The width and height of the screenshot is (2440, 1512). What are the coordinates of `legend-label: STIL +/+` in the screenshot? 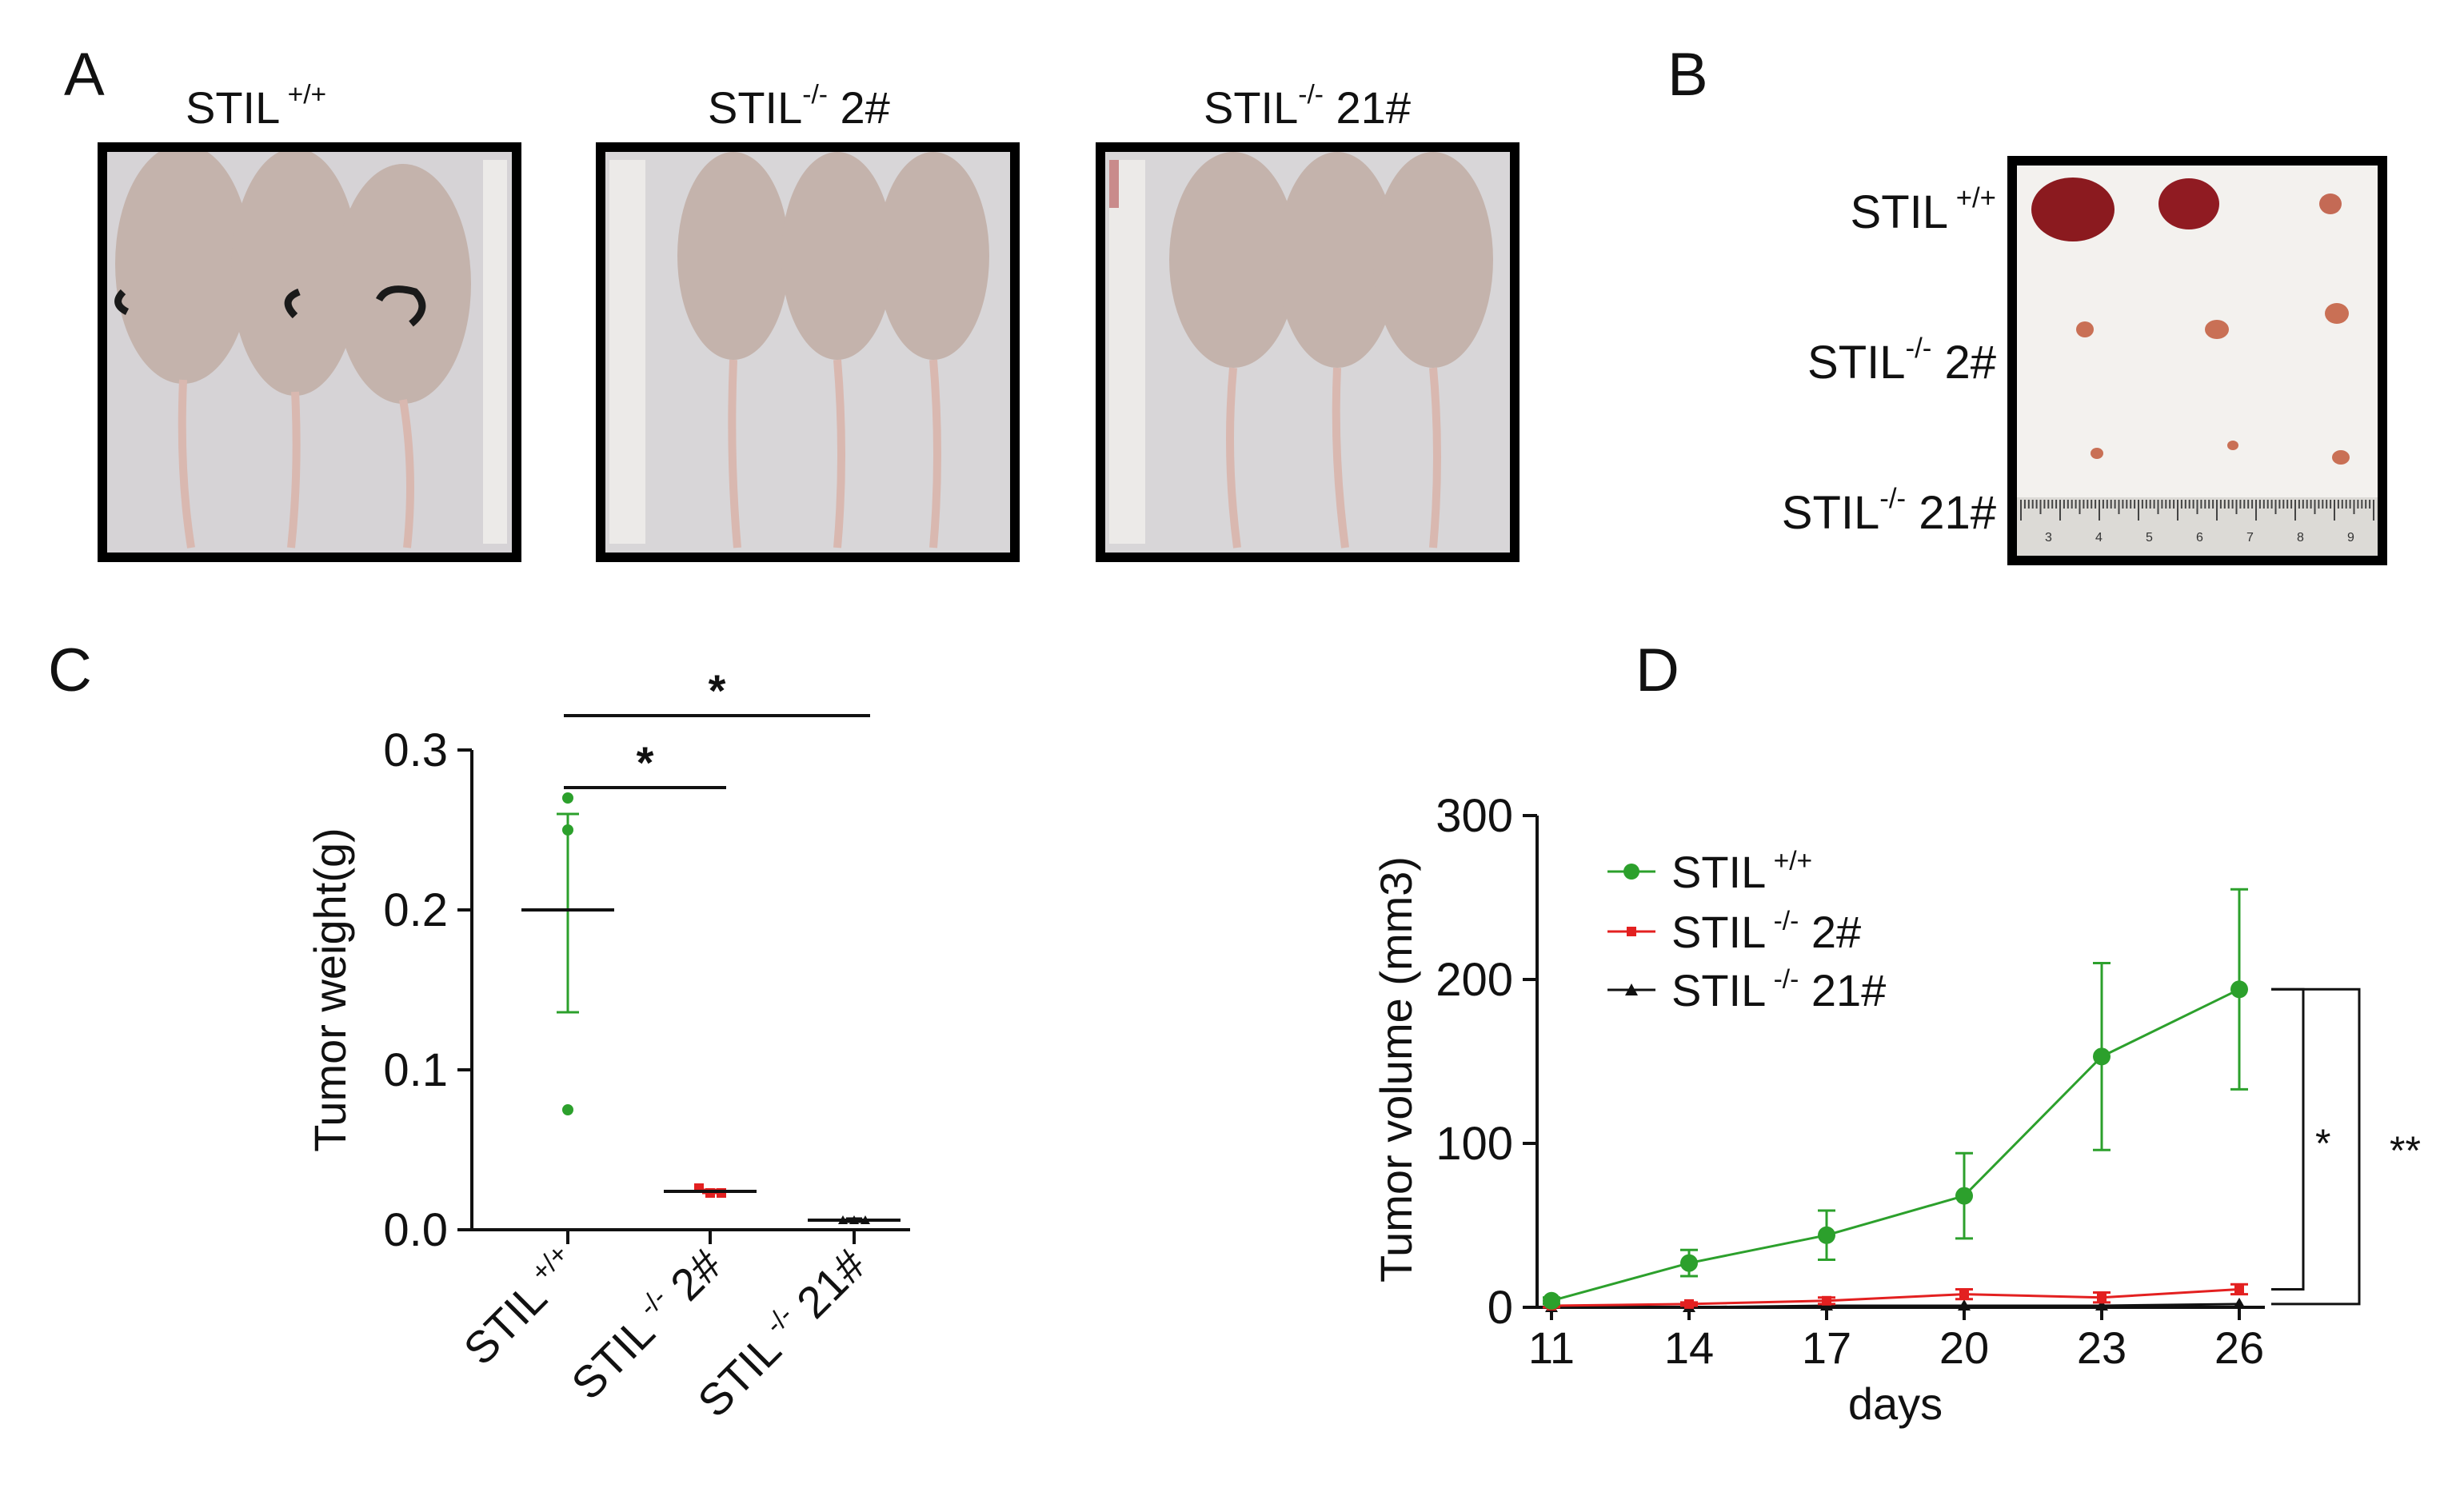 It's located at (1741, 872).